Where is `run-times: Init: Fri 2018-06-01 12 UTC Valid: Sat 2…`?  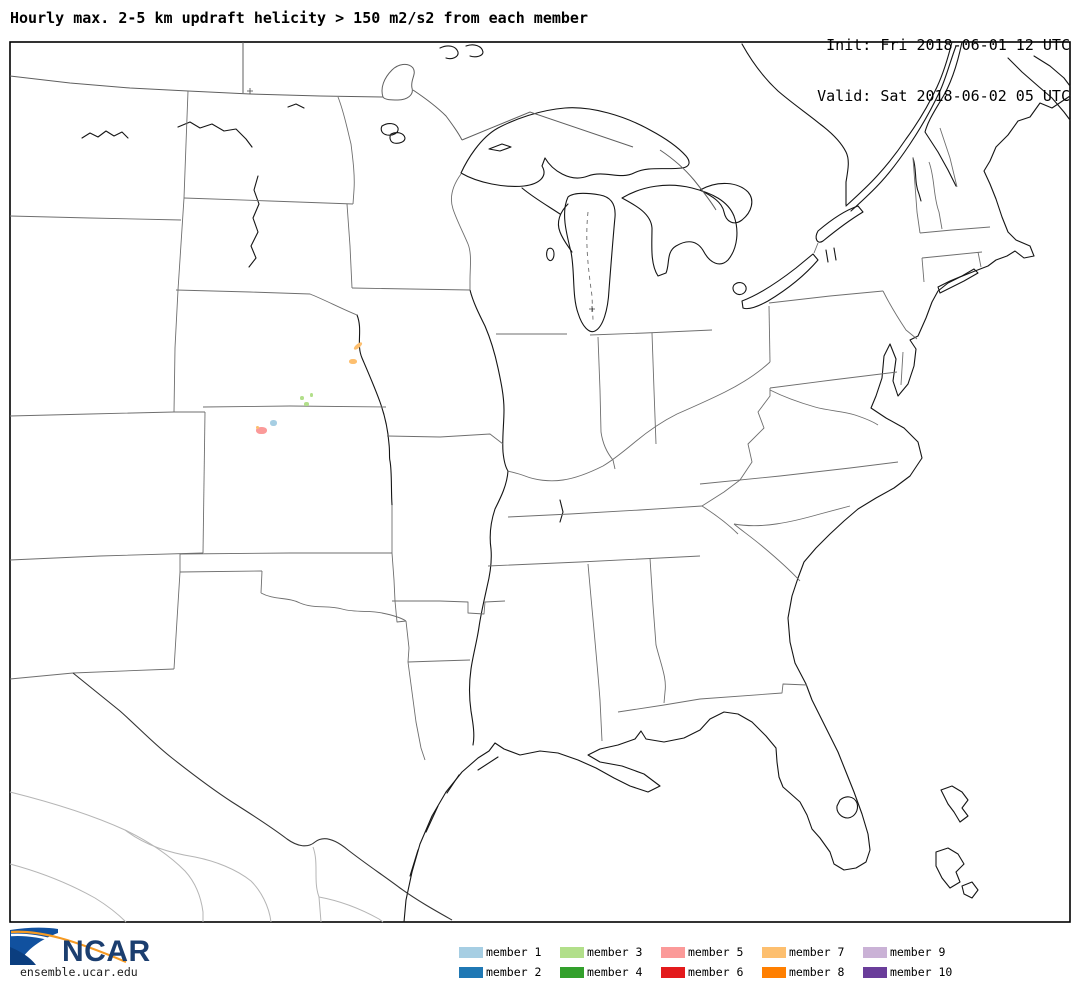
run-times: Init: Fri 2018-06-01 12 UTC Valid: Sat 2… is located at coordinates (943, 62).